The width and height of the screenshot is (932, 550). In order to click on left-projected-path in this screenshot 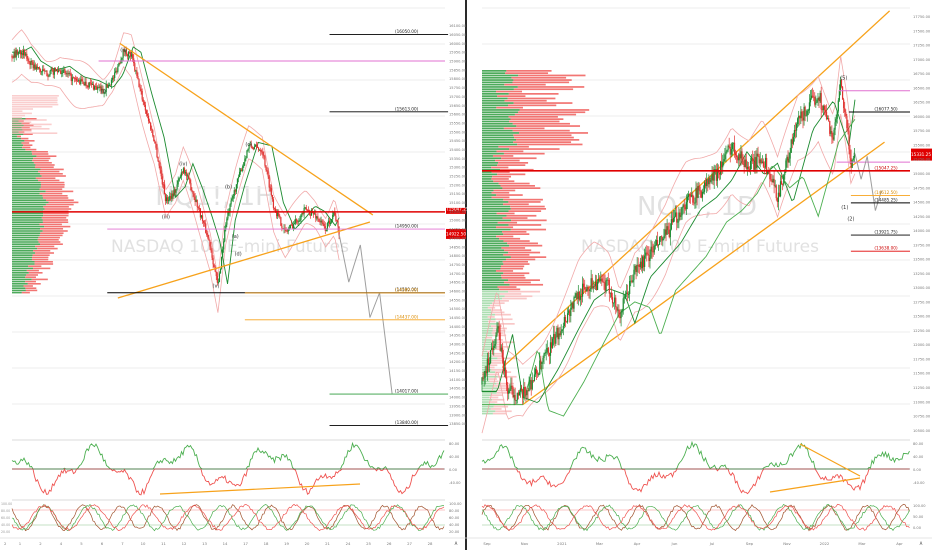, I will do `click(365, 314)`.